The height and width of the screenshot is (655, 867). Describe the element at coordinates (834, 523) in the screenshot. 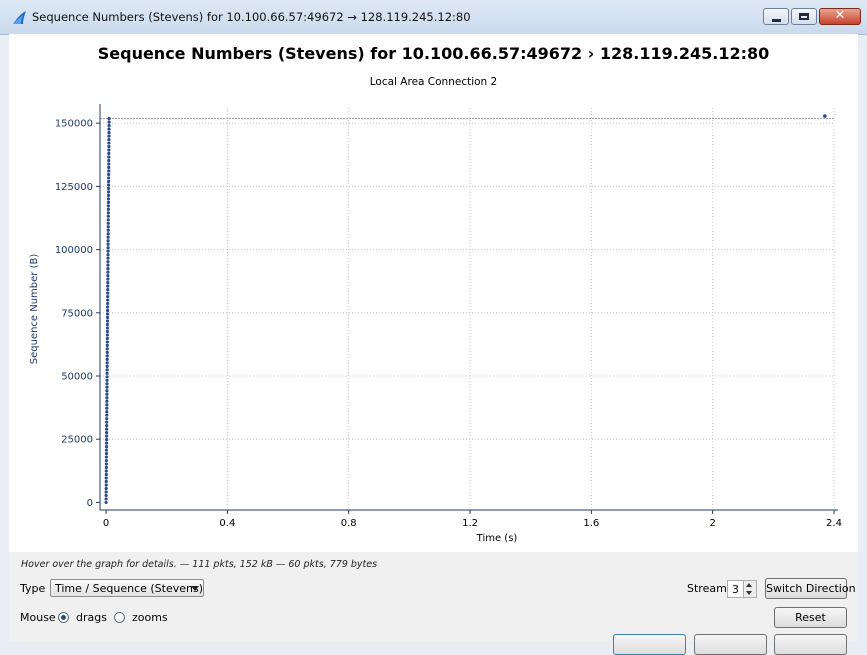

I see `x-tick-label: 2.4` at that location.